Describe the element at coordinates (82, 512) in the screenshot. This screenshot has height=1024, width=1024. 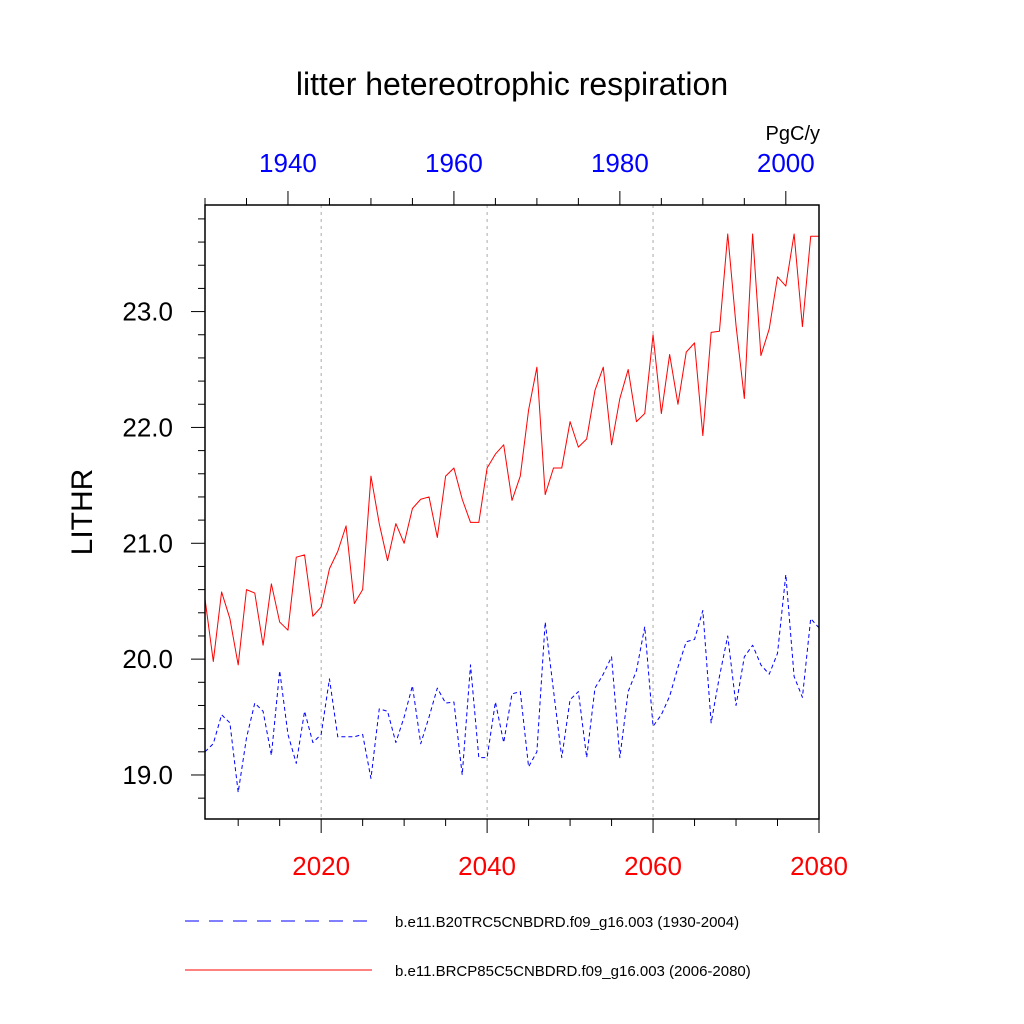
I see `y-axis-label: LITHR` at that location.